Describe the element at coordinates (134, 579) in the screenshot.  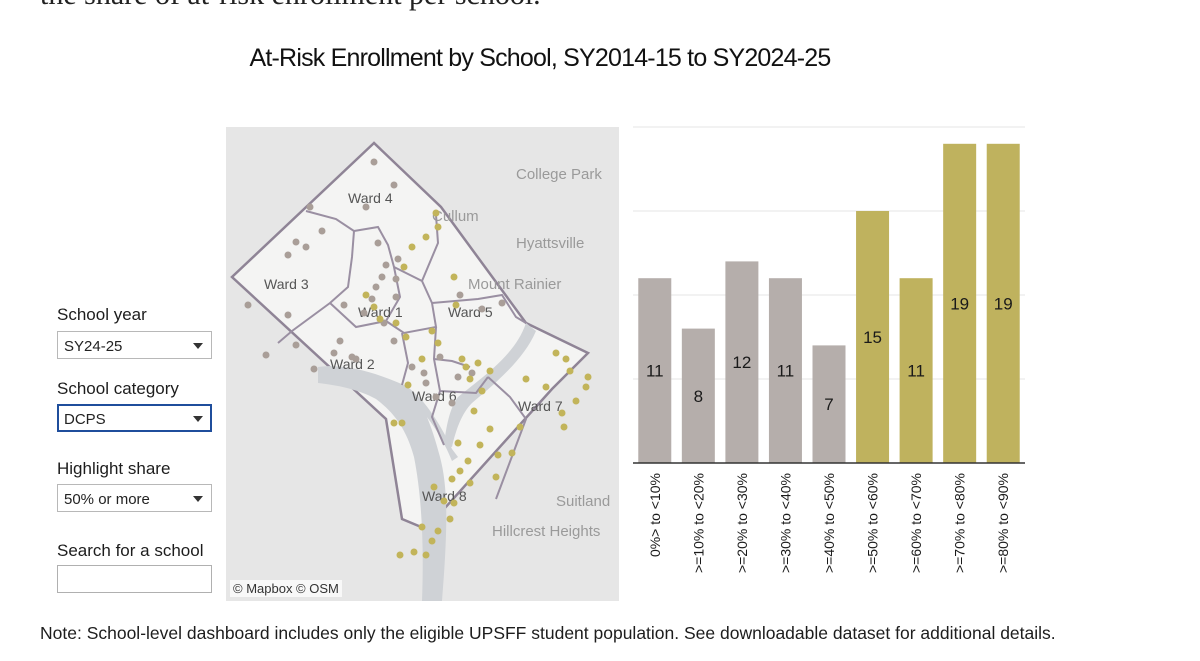
I see `search-school-input` at that location.